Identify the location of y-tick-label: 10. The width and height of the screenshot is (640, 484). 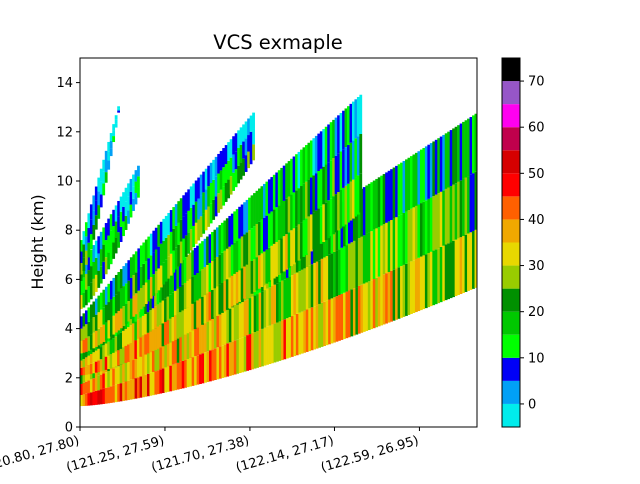
(64, 182).